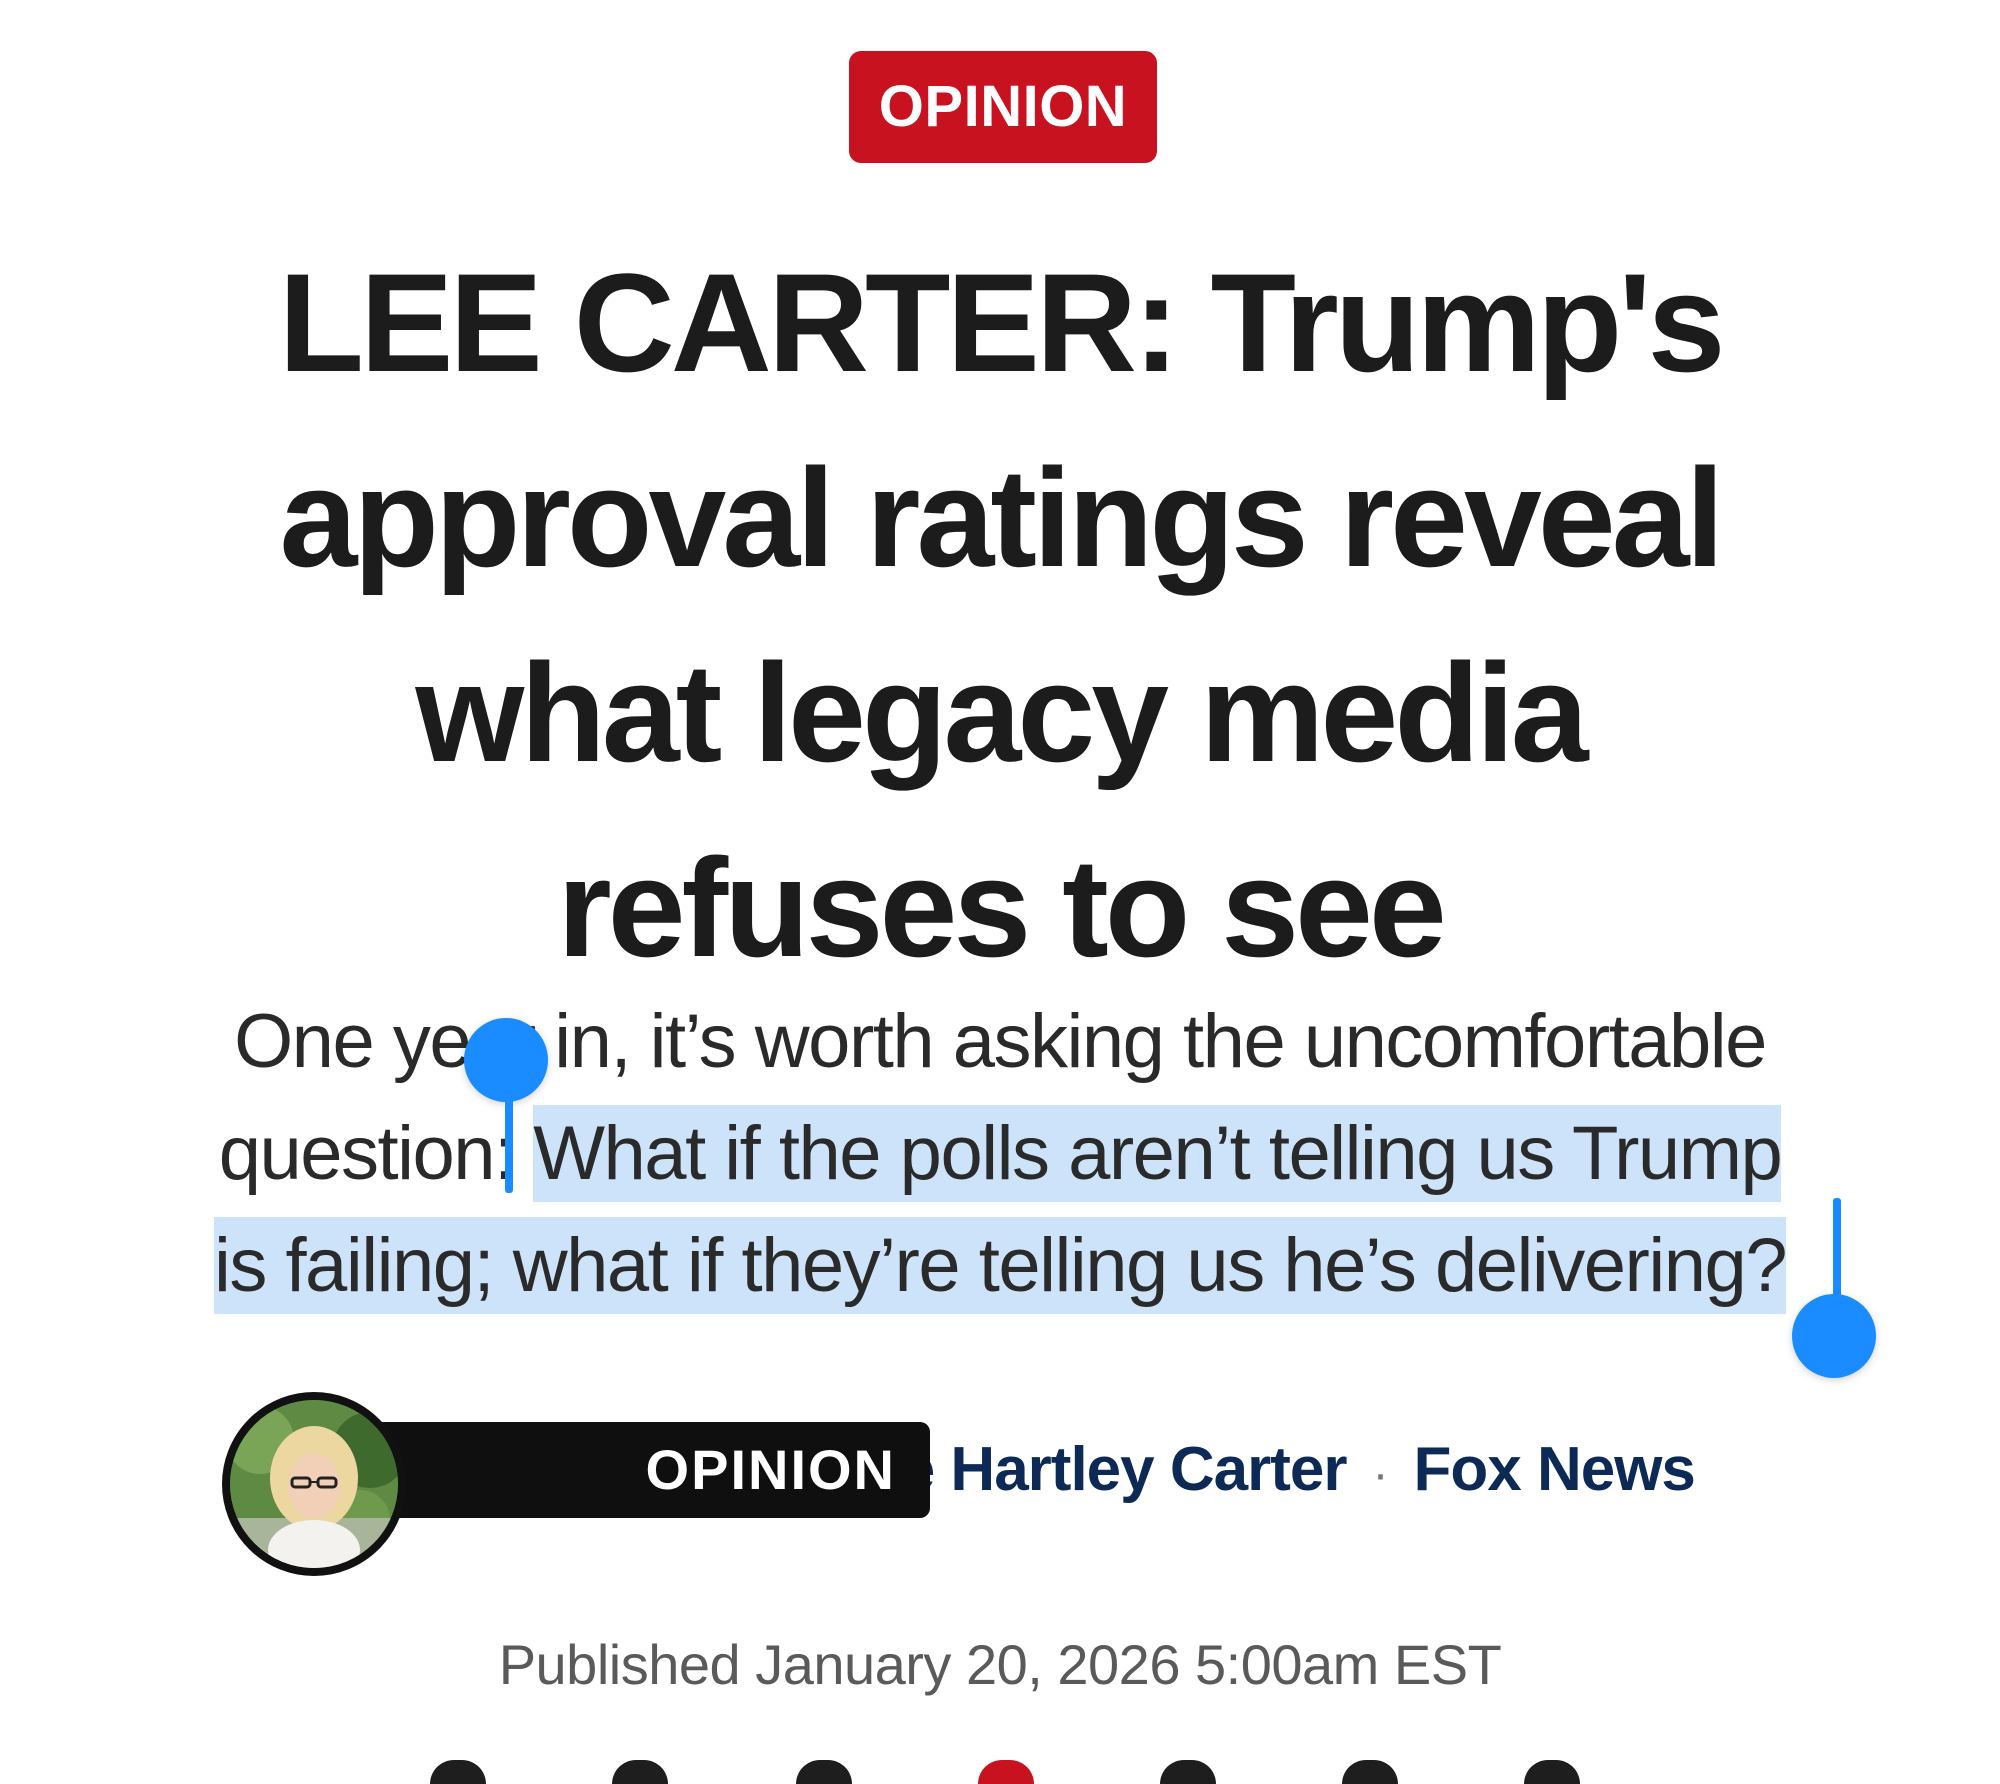  Describe the element at coordinates (1002, 907) in the screenshot. I see `headline-line-4: refuses to see` at that location.